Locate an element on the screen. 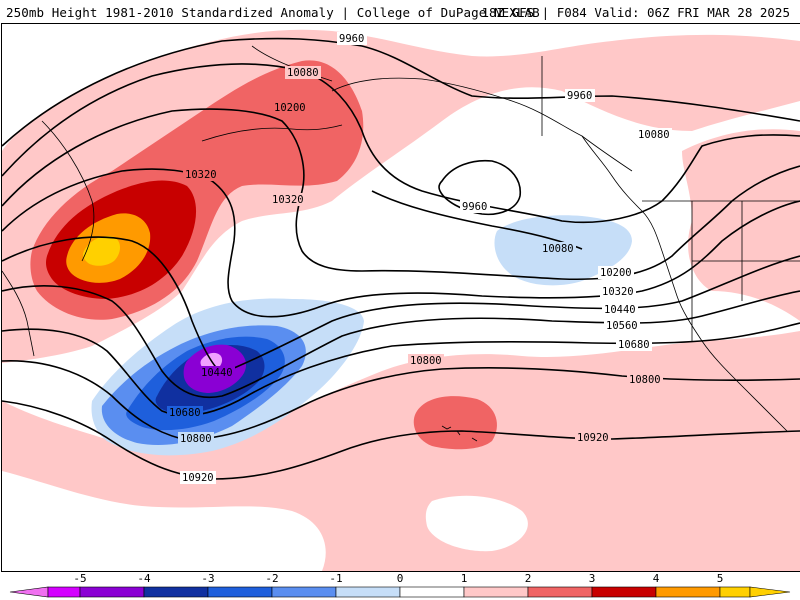 This screenshot has height=600, width=800. colorbar-label: 5 is located at coordinates (720, 578).